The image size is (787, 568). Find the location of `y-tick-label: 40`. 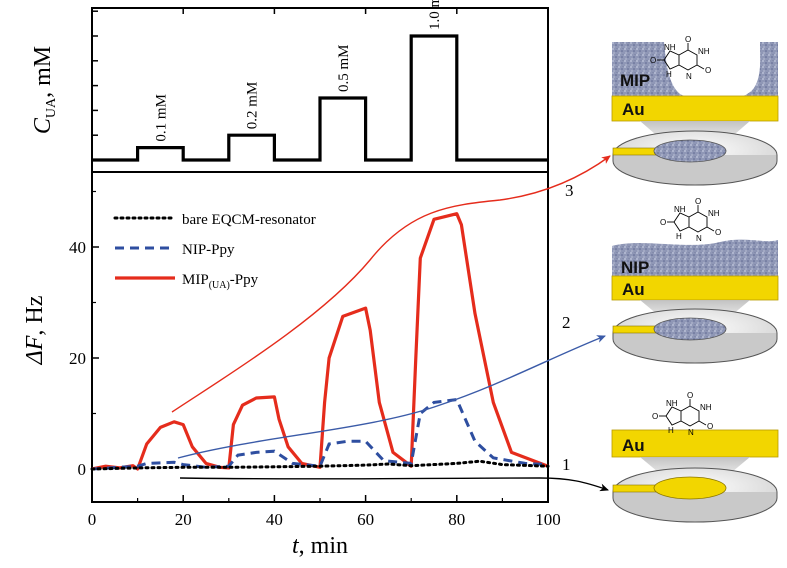

y-tick-label: 40 is located at coordinates (77, 247).